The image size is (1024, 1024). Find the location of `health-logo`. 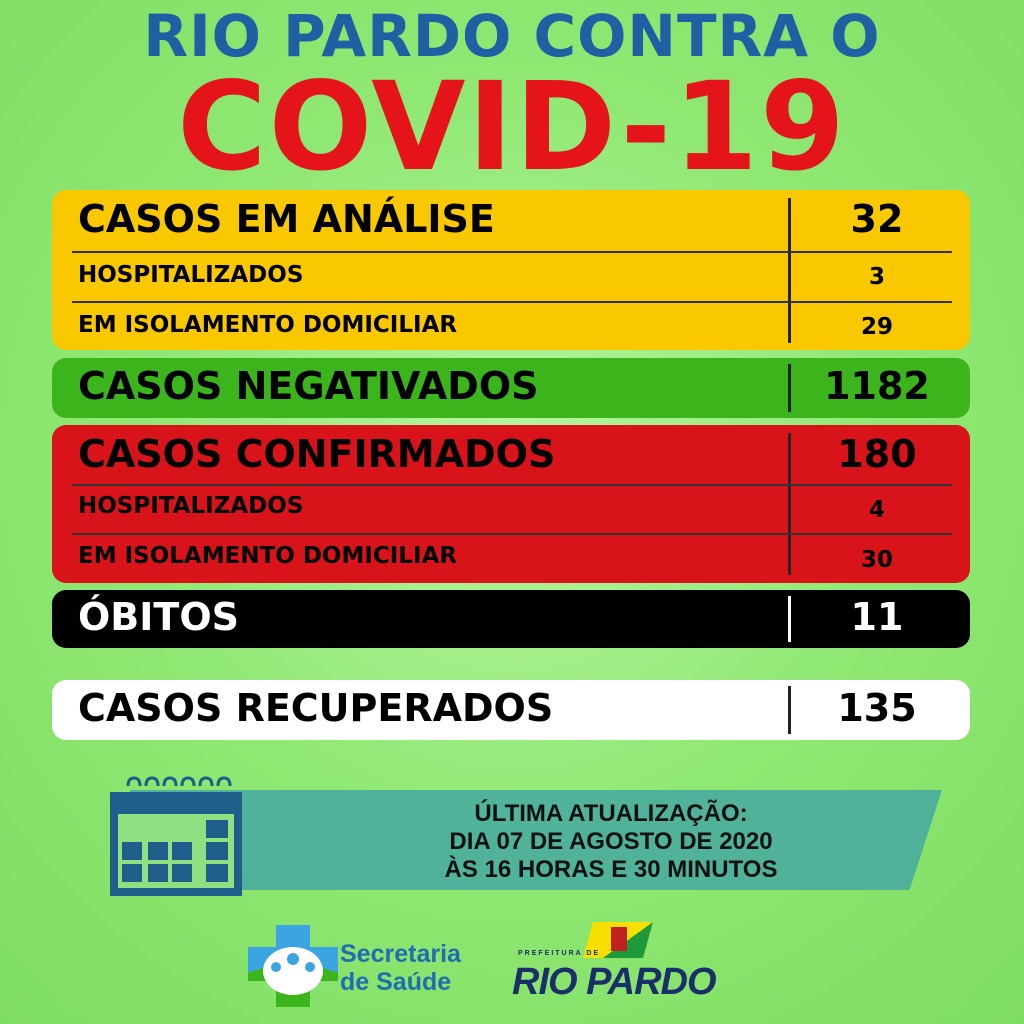

health-logo is located at coordinates (293, 966).